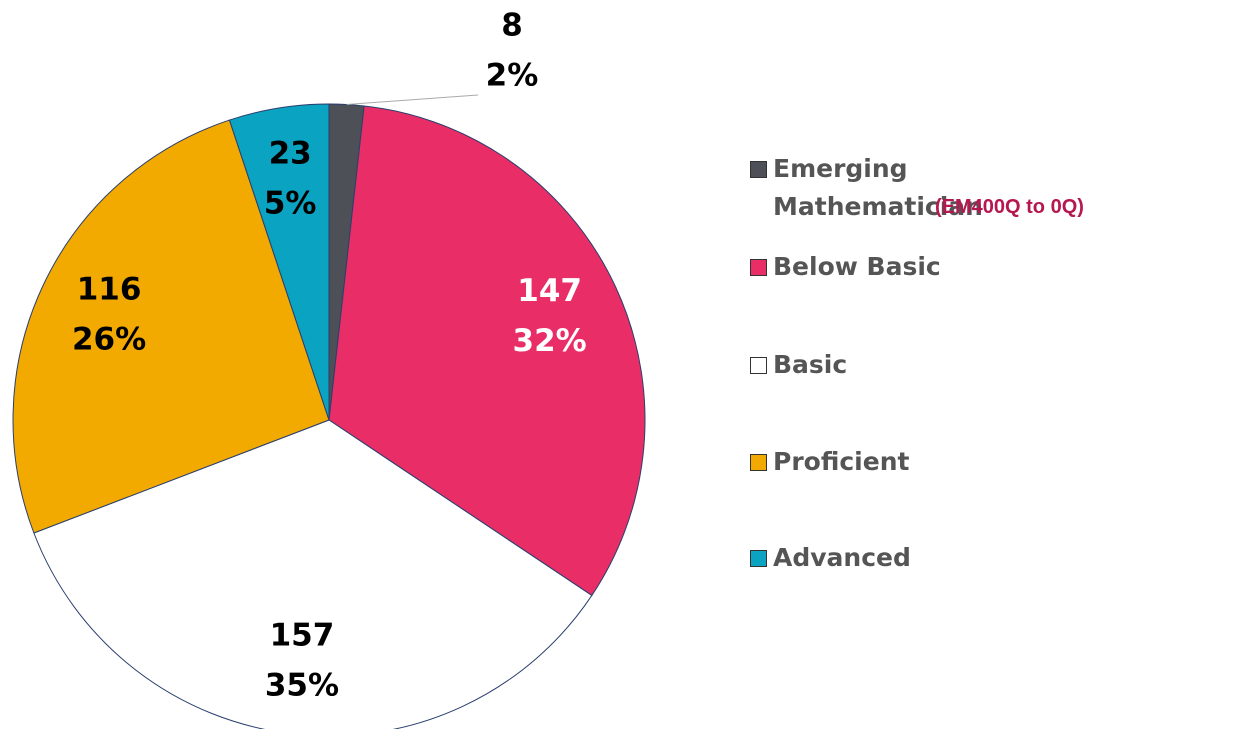 The height and width of the screenshot is (729, 1256). I want to click on leader-line, so click(412, 99).